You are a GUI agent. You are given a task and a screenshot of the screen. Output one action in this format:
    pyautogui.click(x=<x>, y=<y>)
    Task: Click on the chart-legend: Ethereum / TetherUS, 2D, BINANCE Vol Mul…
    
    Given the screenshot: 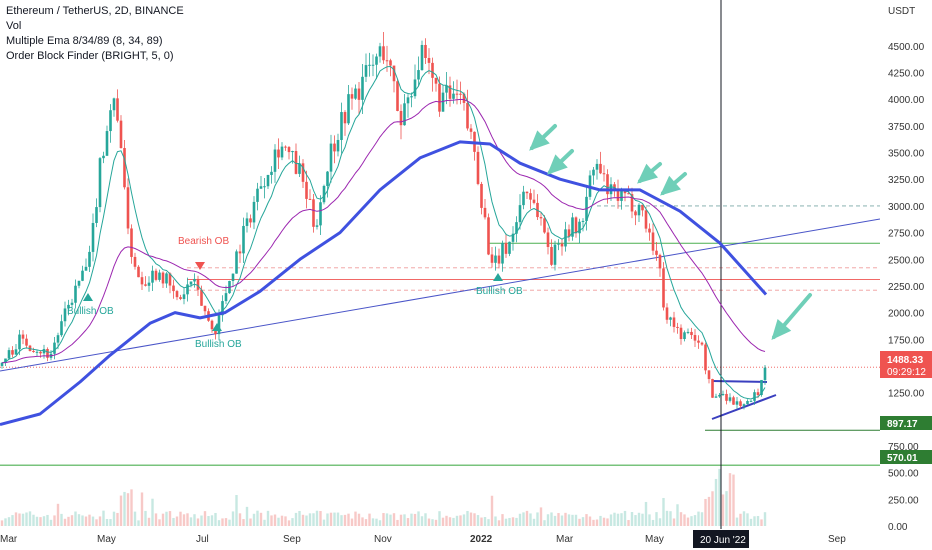 What is the action you would take?
    pyautogui.click(x=95, y=34)
    